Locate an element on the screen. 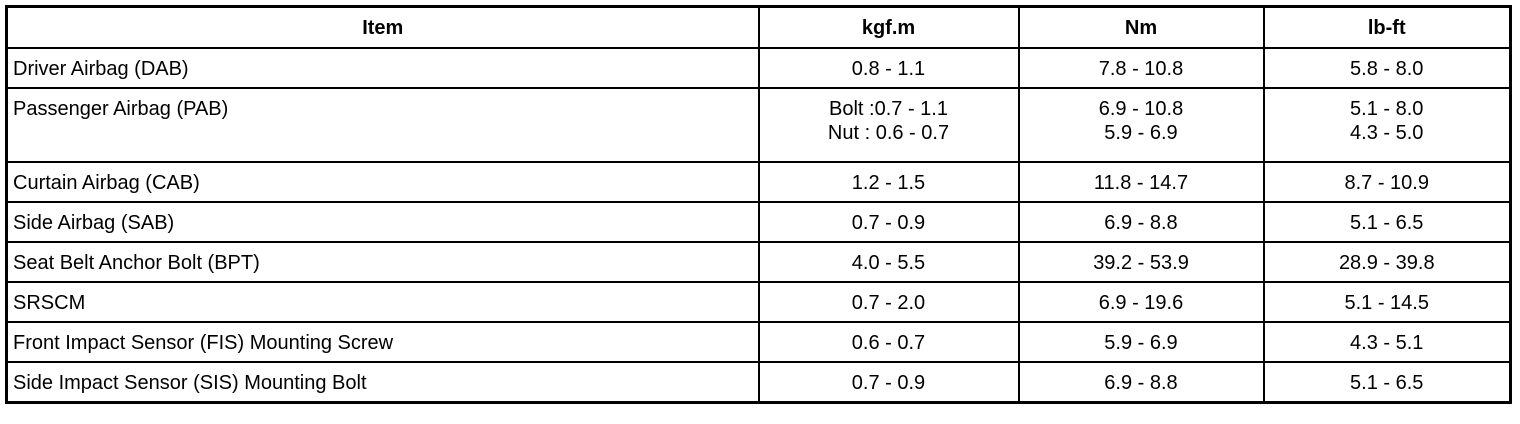  nm-value: 11.8 - 14.7 is located at coordinates (1141, 183).